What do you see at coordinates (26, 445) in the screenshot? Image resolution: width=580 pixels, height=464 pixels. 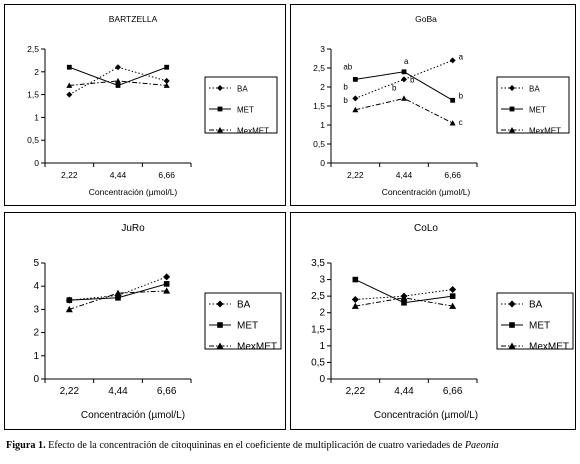 I see `caption-label: Figura 1.` at bounding box center [26, 445].